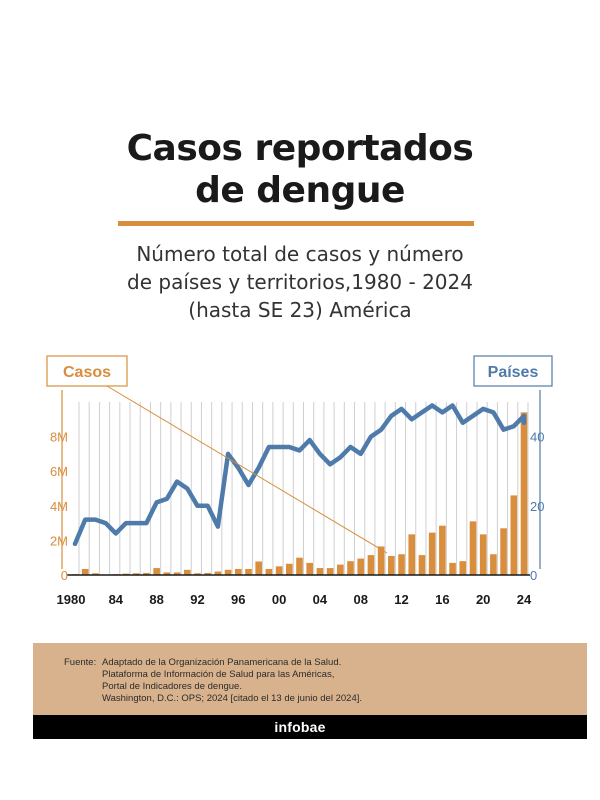  Describe the element at coordinates (537, 437) in the screenshot. I see `y-right-tick-label: 40` at that location.